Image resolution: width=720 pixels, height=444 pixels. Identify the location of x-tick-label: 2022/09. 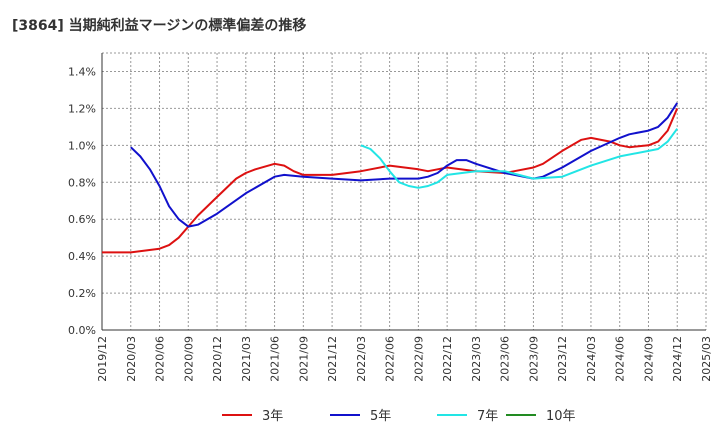
(418, 359).